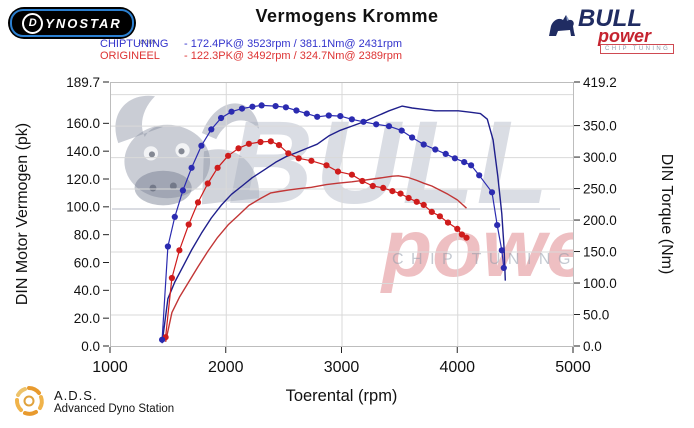 This screenshot has width=694, height=428. Describe the element at coordinates (76, 395) in the screenshot. I see `ads-abbreviation: A.D.S.` at that location.